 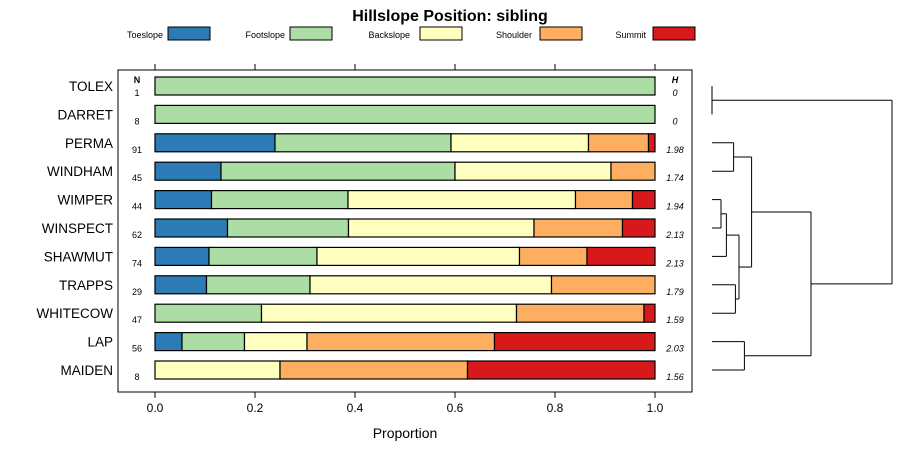 What do you see at coordinates (802, 228) in the screenshot?
I see `dendrogram` at bounding box center [802, 228].